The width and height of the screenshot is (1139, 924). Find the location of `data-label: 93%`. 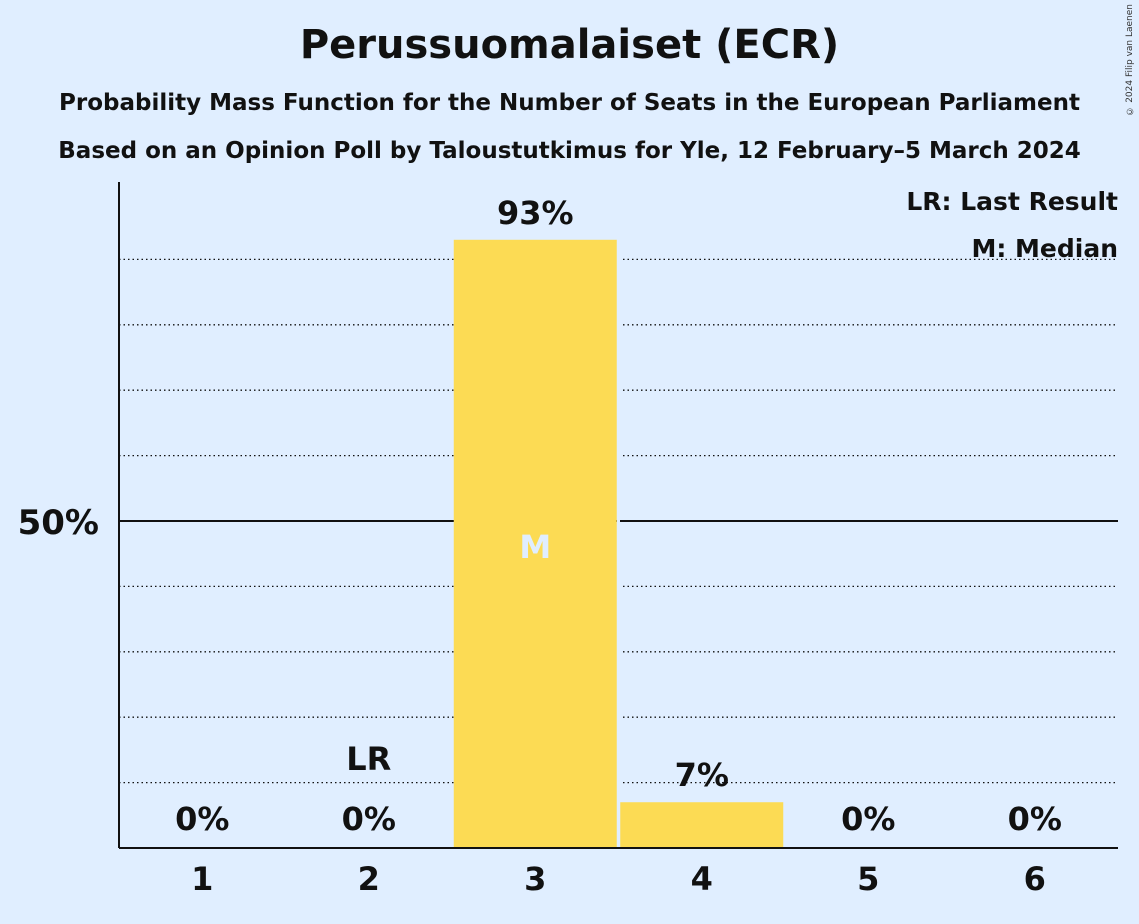

data-label: 93% is located at coordinates (535, 213).